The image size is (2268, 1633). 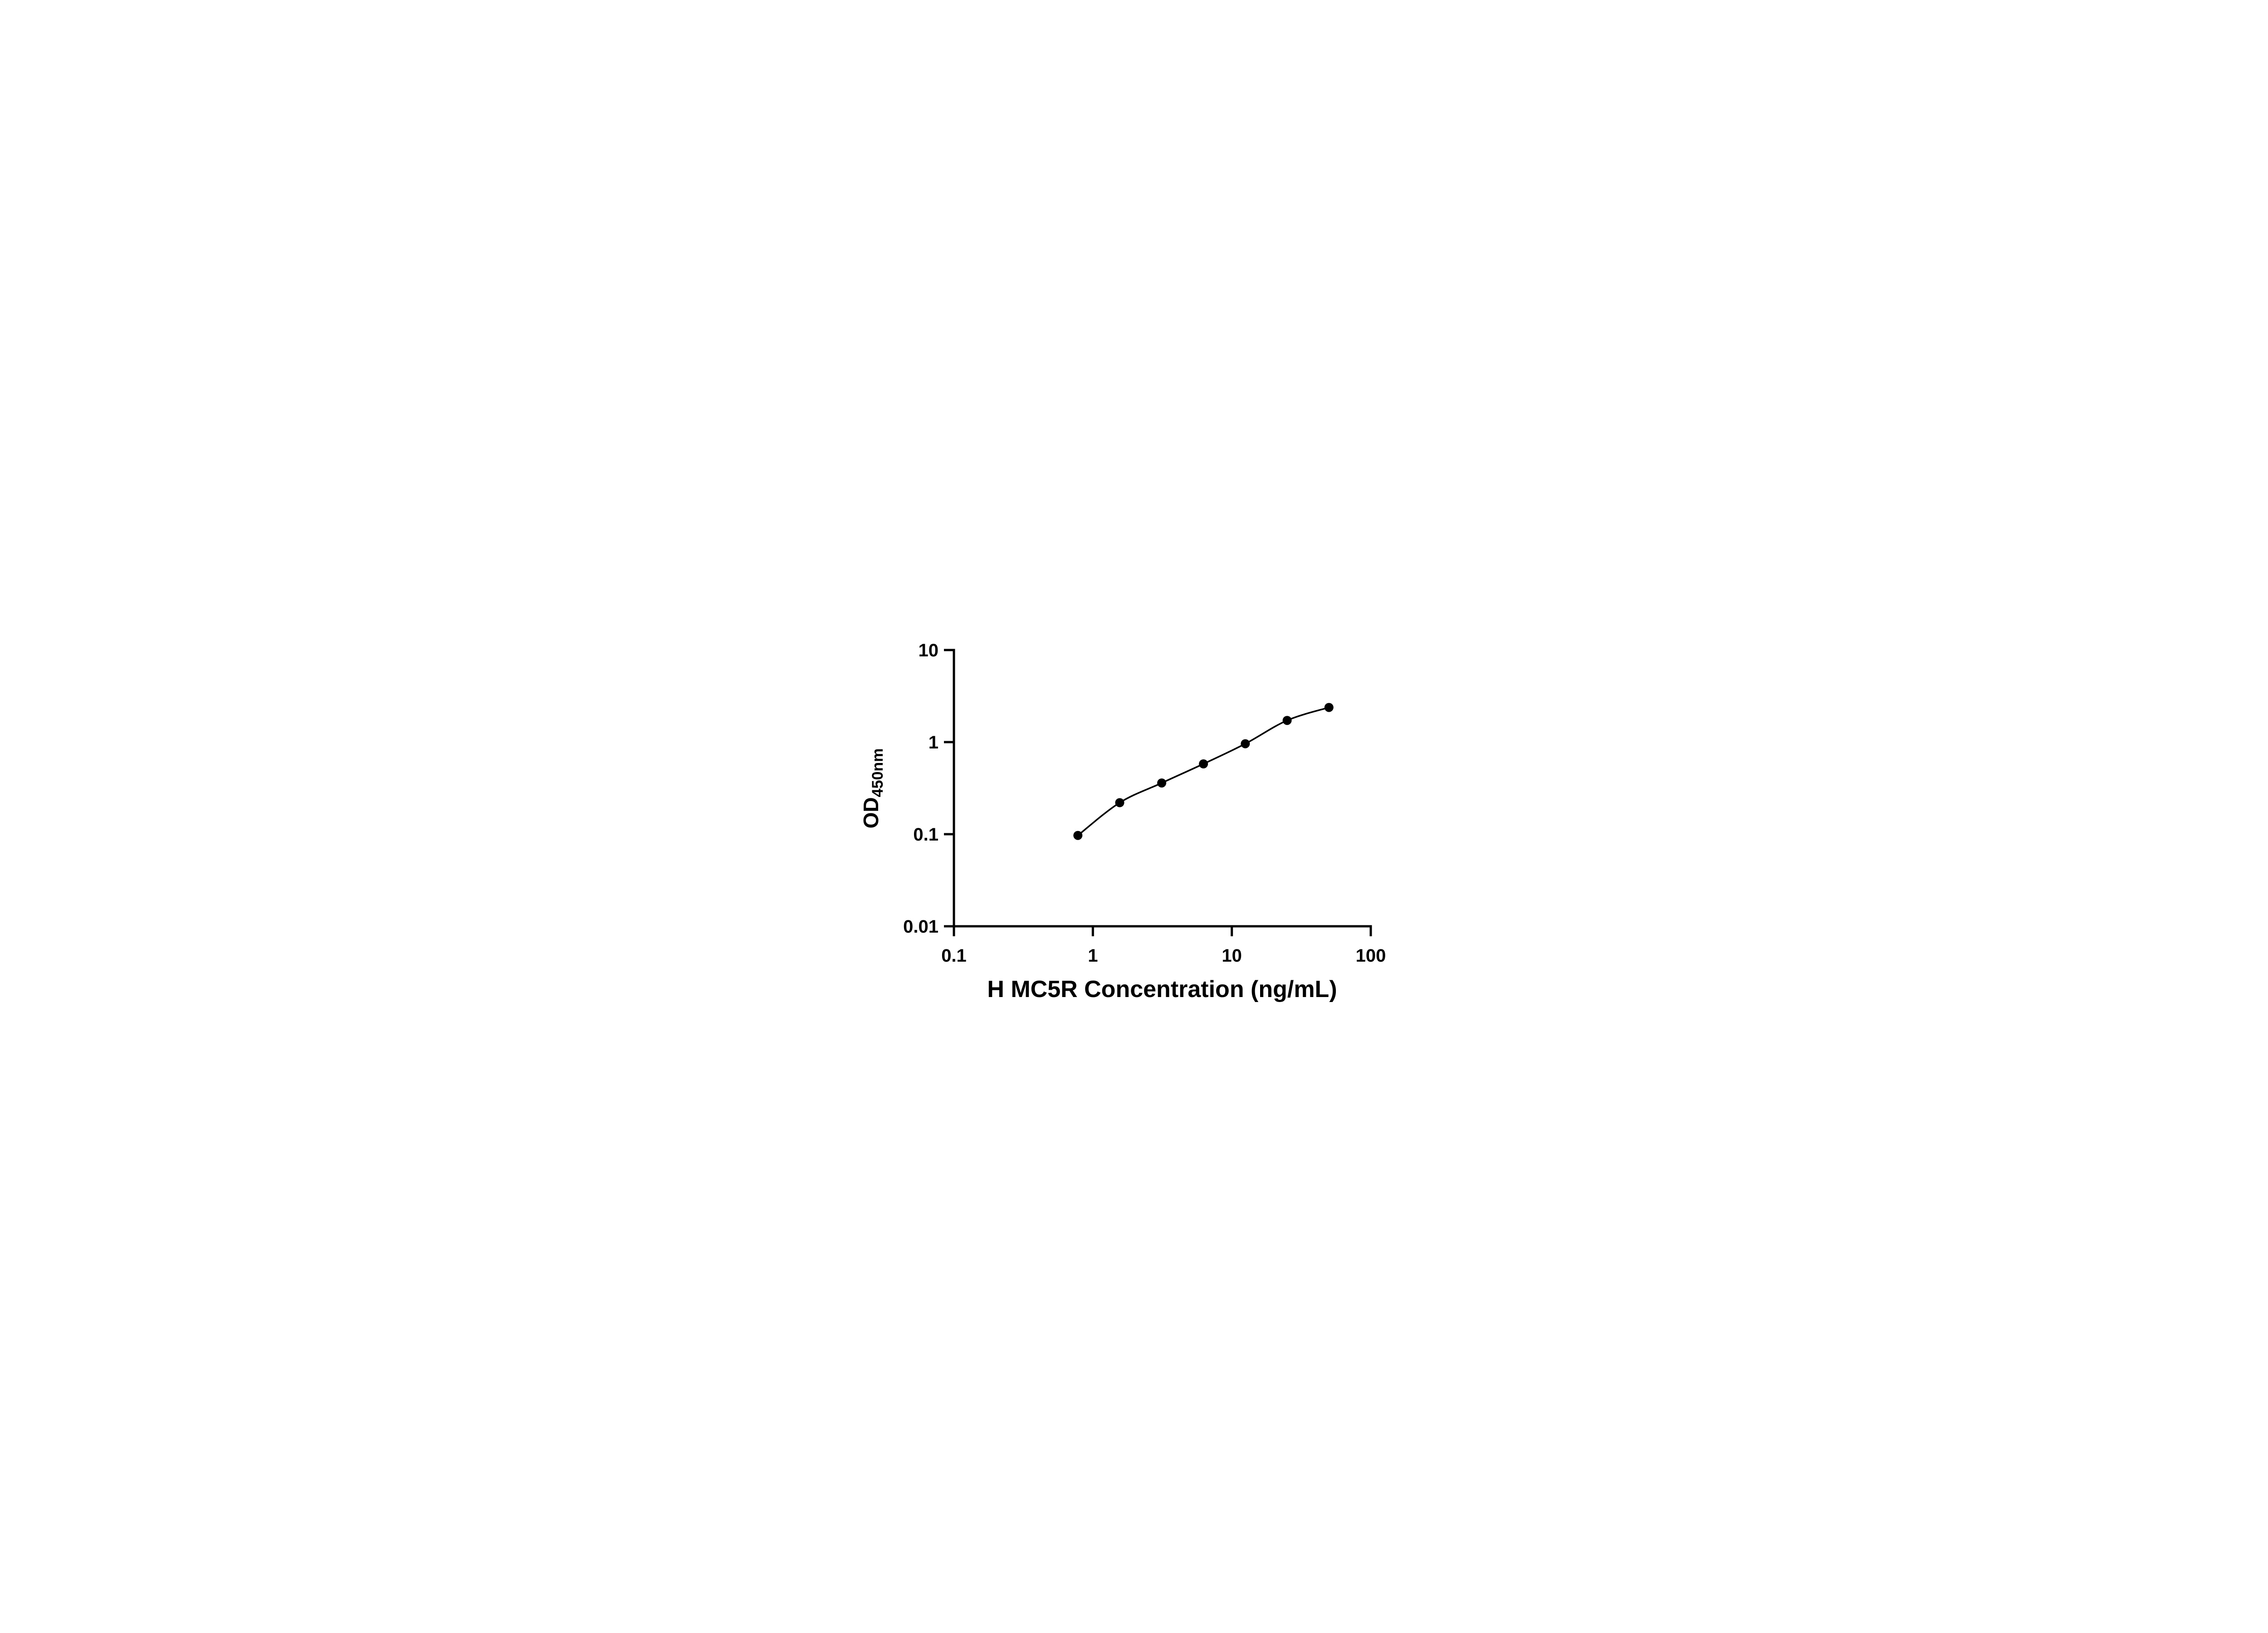 I want to click on y-tick-label: 1, so click(x=933, y=743).